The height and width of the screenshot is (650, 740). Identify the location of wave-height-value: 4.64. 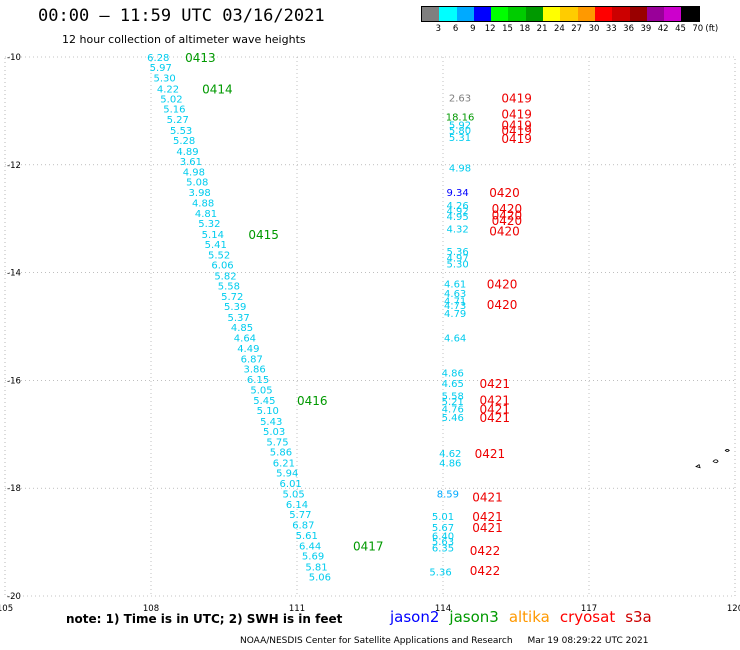
(245, 338).